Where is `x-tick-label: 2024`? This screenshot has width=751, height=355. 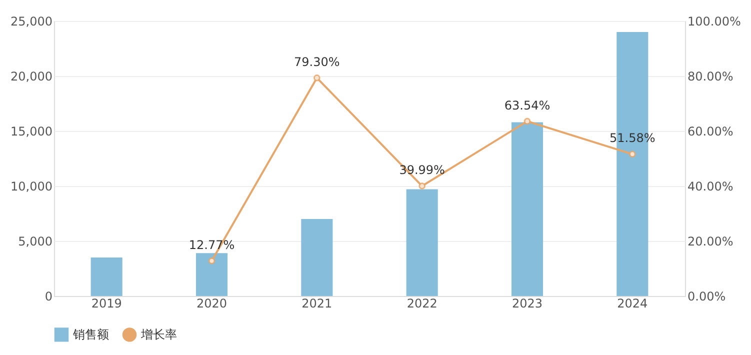 x-tick-label: 2024 is located at coordinates (632, 303).